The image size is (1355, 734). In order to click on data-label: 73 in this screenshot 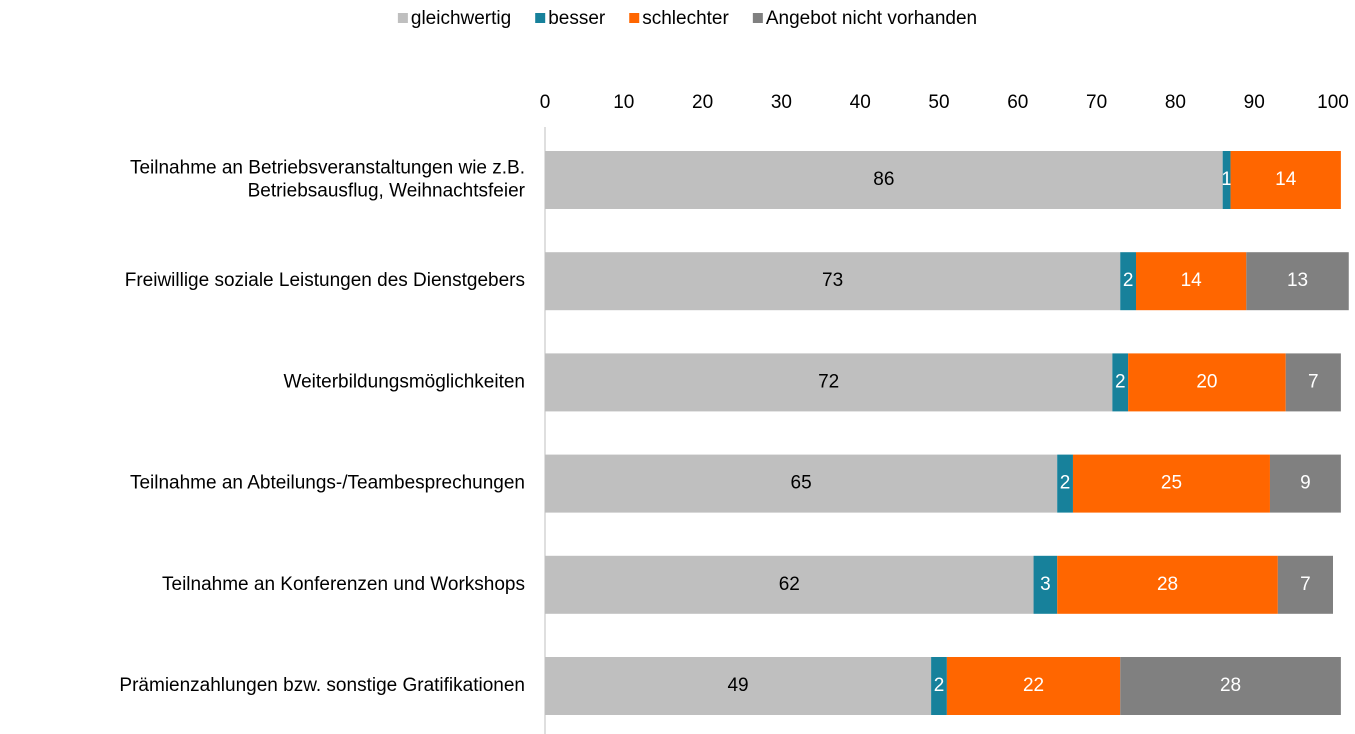, I will do `click(832, 280)`.